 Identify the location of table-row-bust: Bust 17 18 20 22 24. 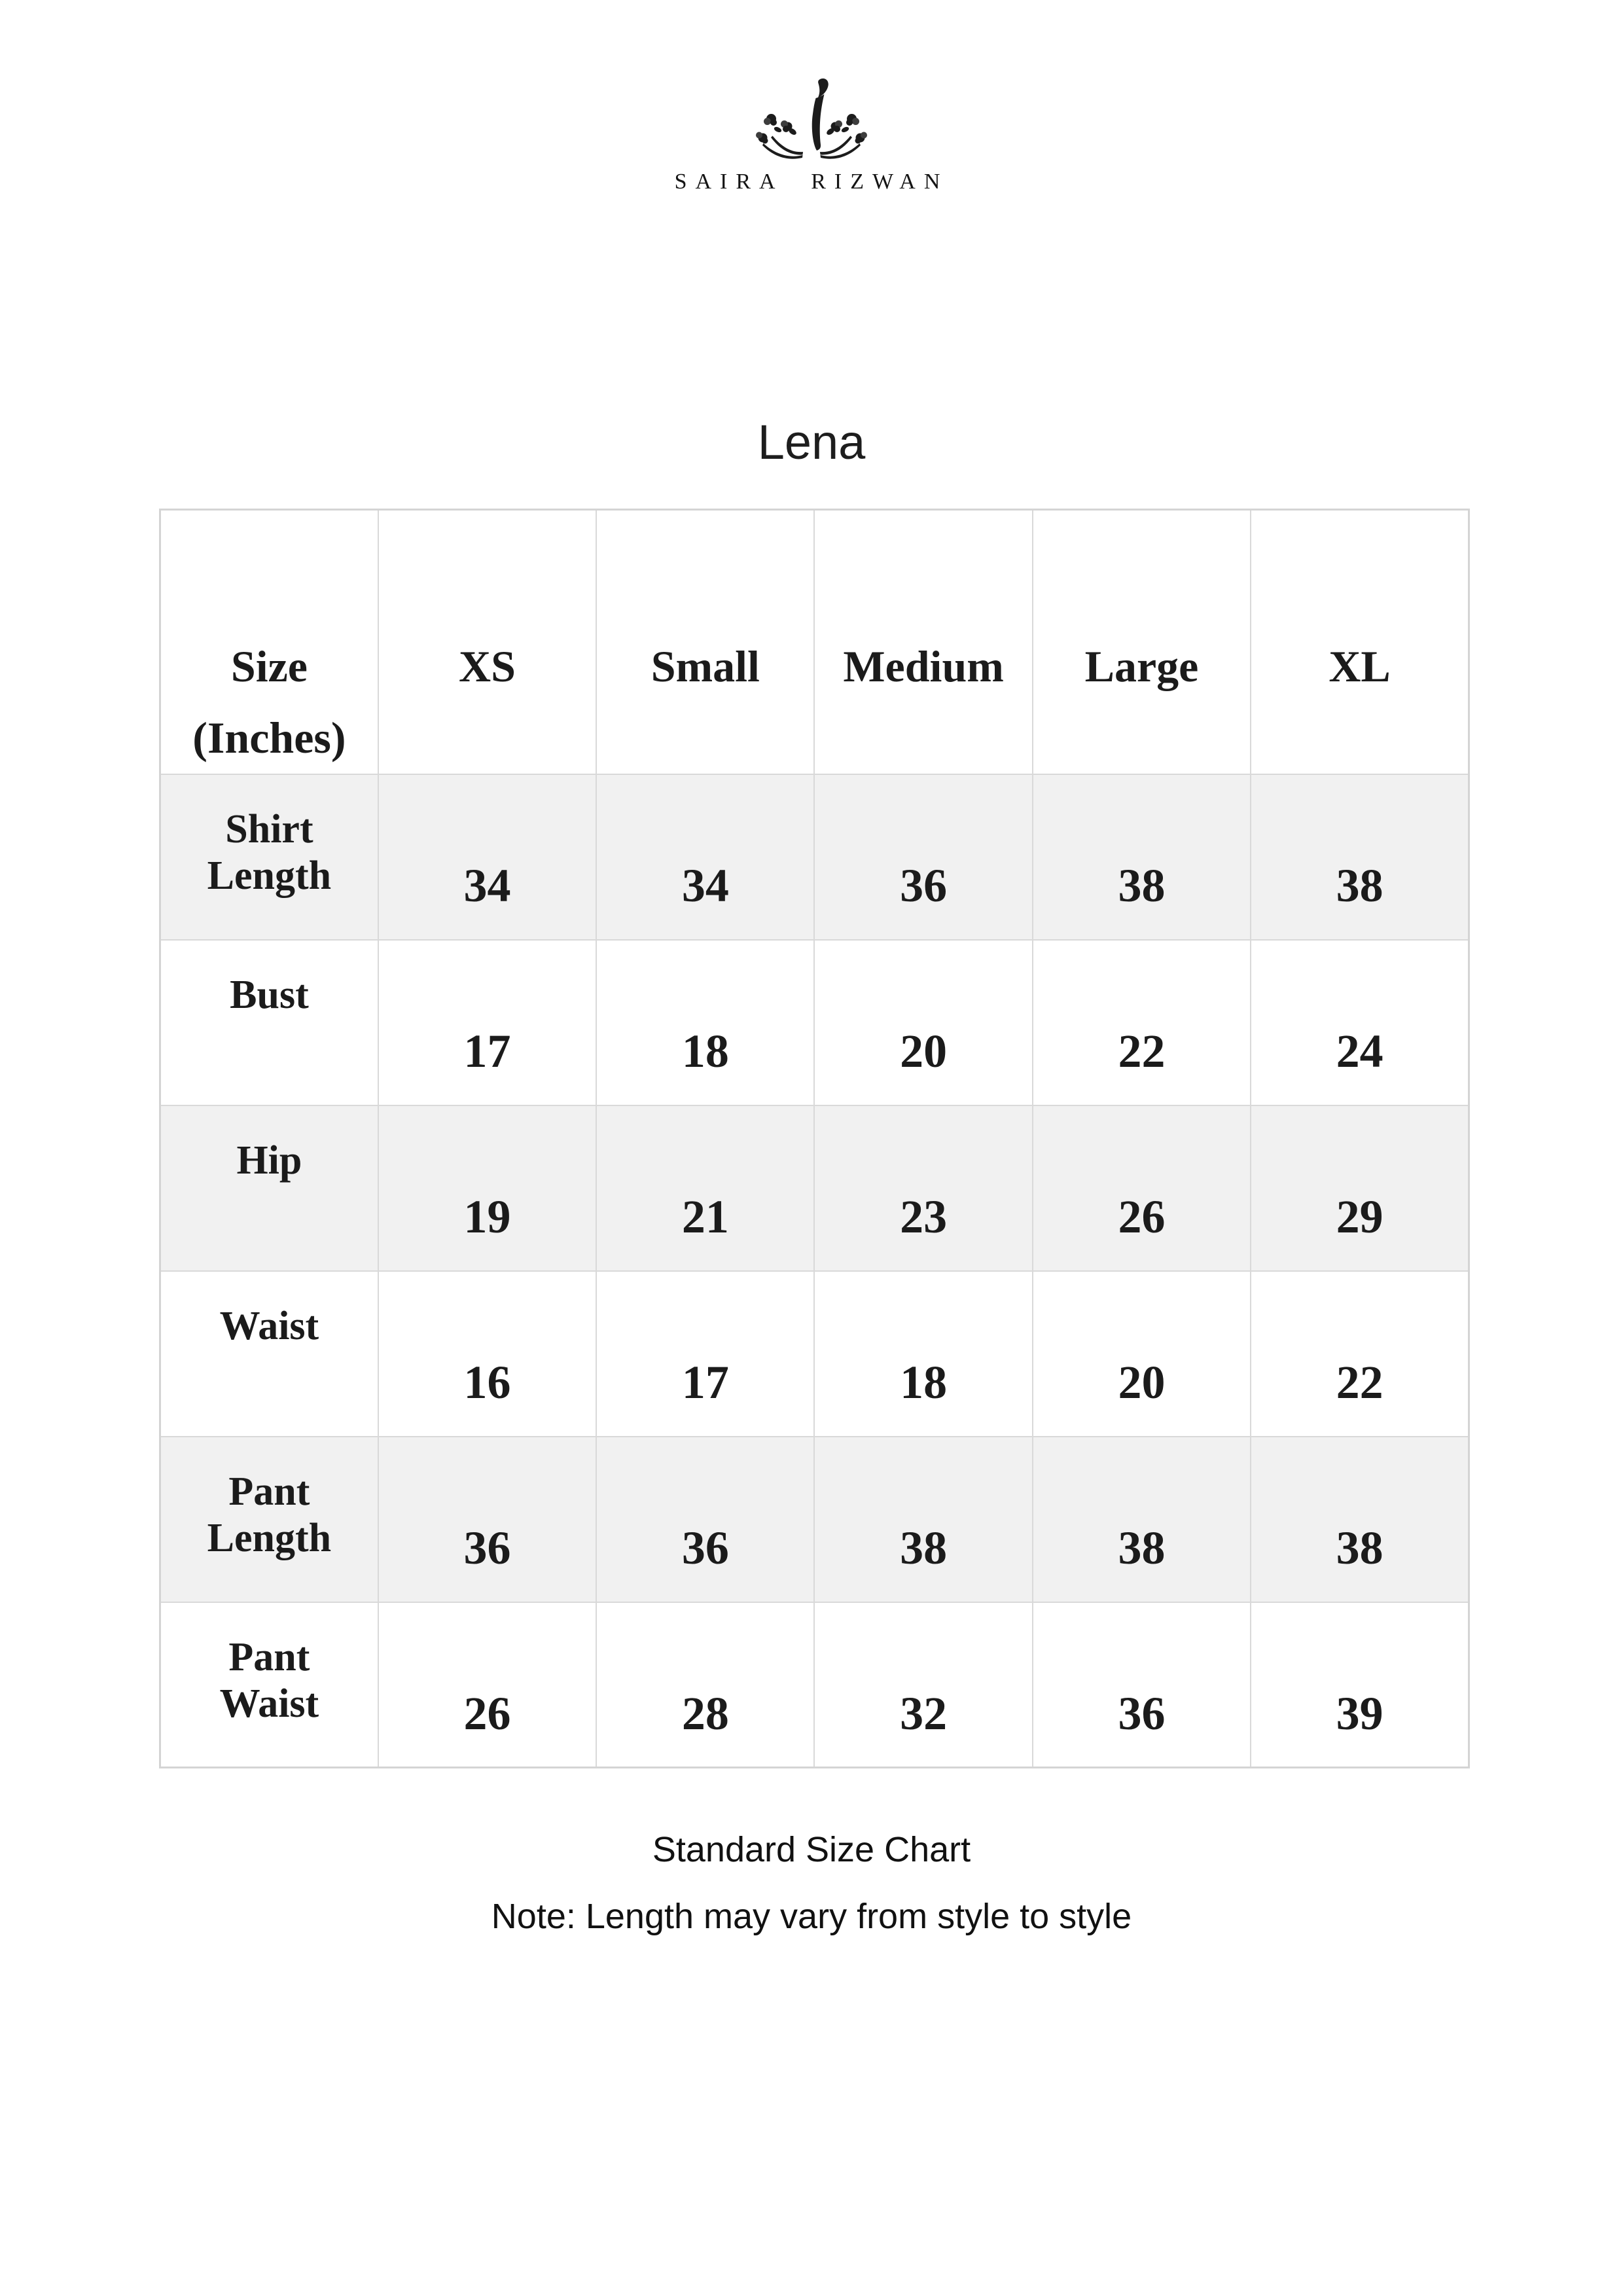
(815, 1022).